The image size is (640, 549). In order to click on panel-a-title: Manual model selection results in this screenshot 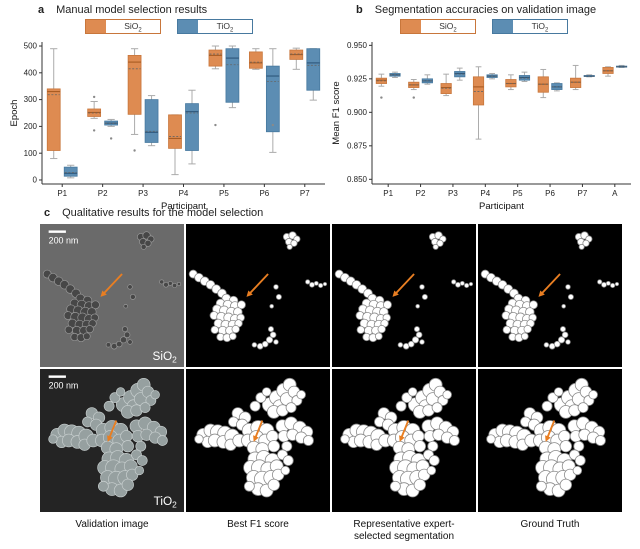, I will do `click(132, 10)`.